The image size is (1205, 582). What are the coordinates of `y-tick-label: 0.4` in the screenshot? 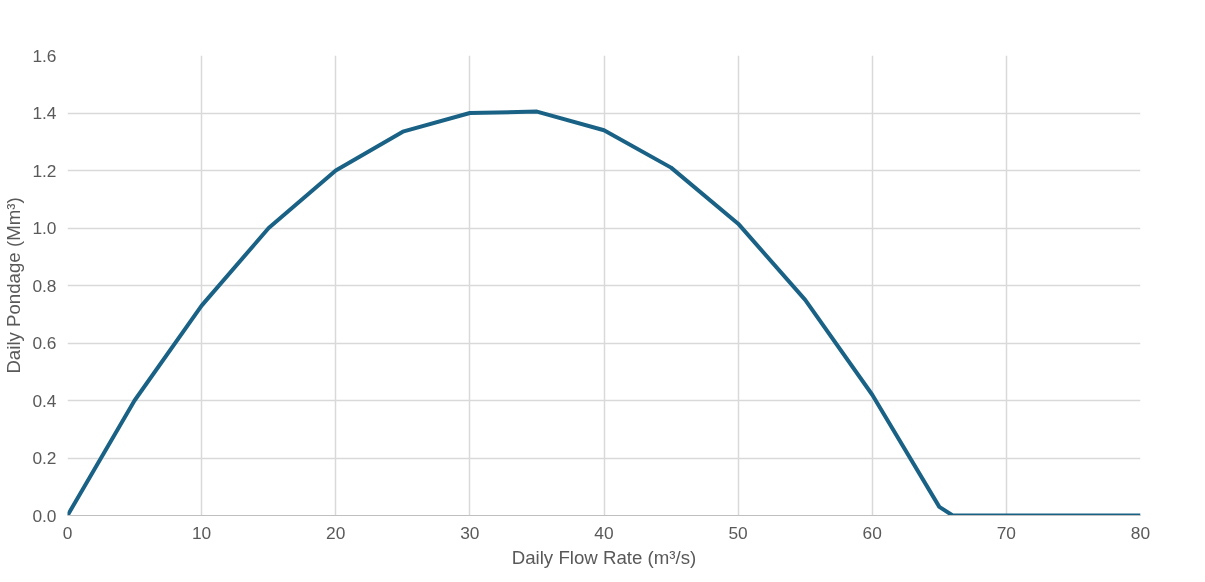 It's located at (44, 400).